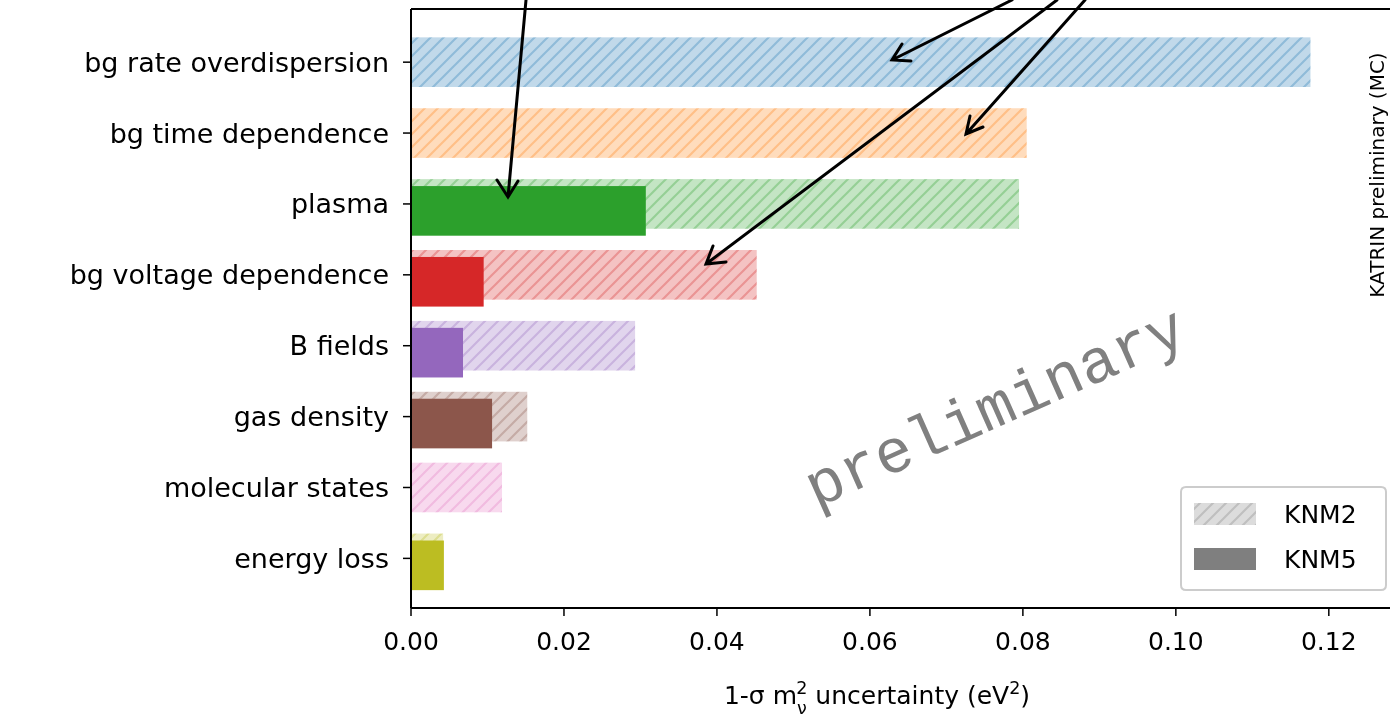 Image resolution: width=1390 pixels, height=714 pixels. Describe the element at coordinates (1320, 559) in the screenshot. I see `text: KNM5` at that location.